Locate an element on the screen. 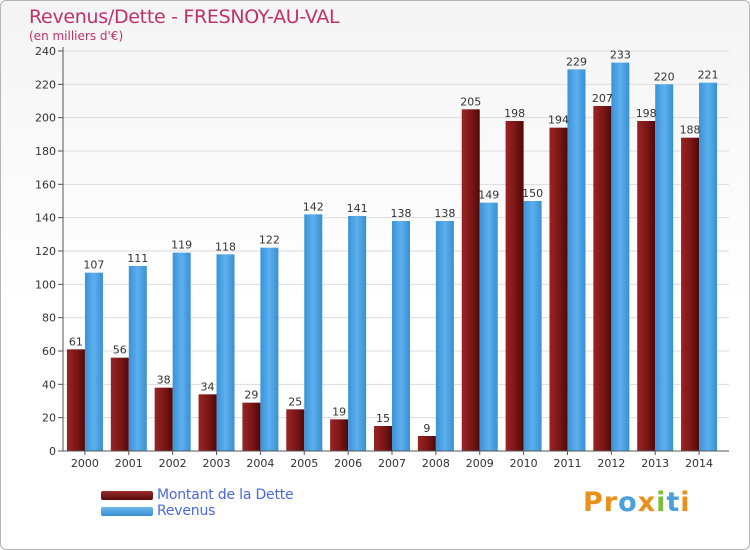 This screenshot has width=750, height=550. dette-value-label: 56 is located at coordinates (120, 350).